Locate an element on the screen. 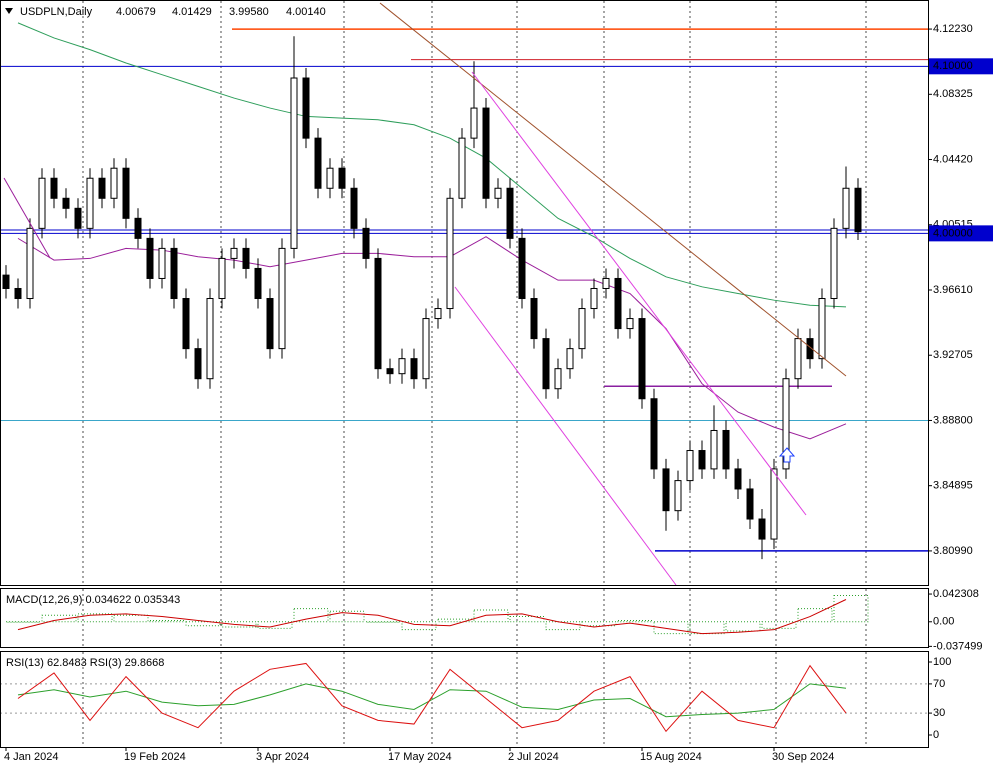  macd-y-tick-label: -0.037499 is located at coordinates (958, 646).